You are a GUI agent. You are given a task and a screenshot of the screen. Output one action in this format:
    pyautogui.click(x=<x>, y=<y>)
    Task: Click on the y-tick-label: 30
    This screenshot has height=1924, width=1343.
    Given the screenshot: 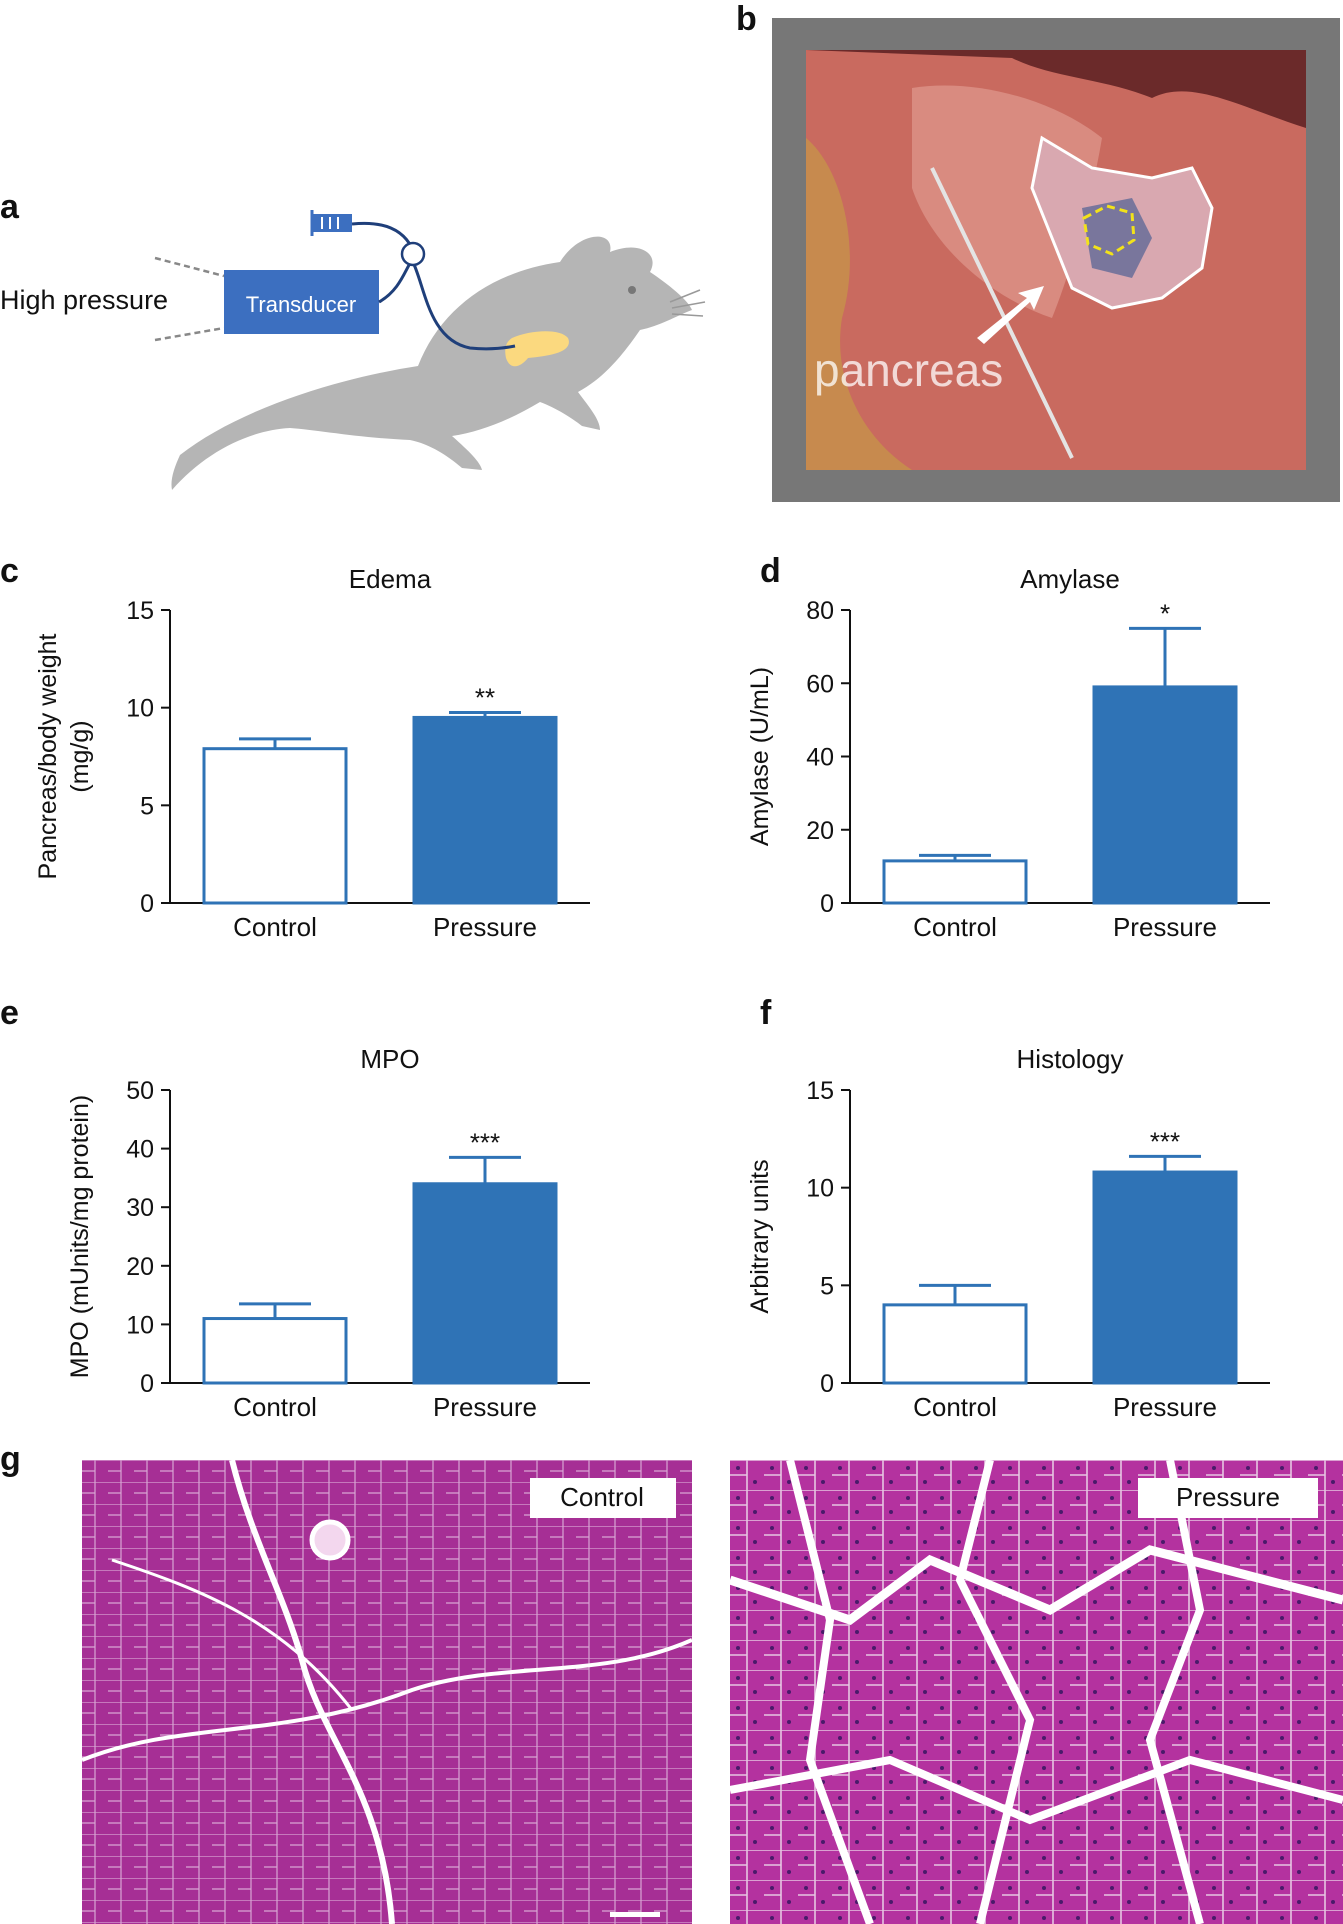 What is the action you would take?
    pyautogui.click(x=140, y=1208)
    